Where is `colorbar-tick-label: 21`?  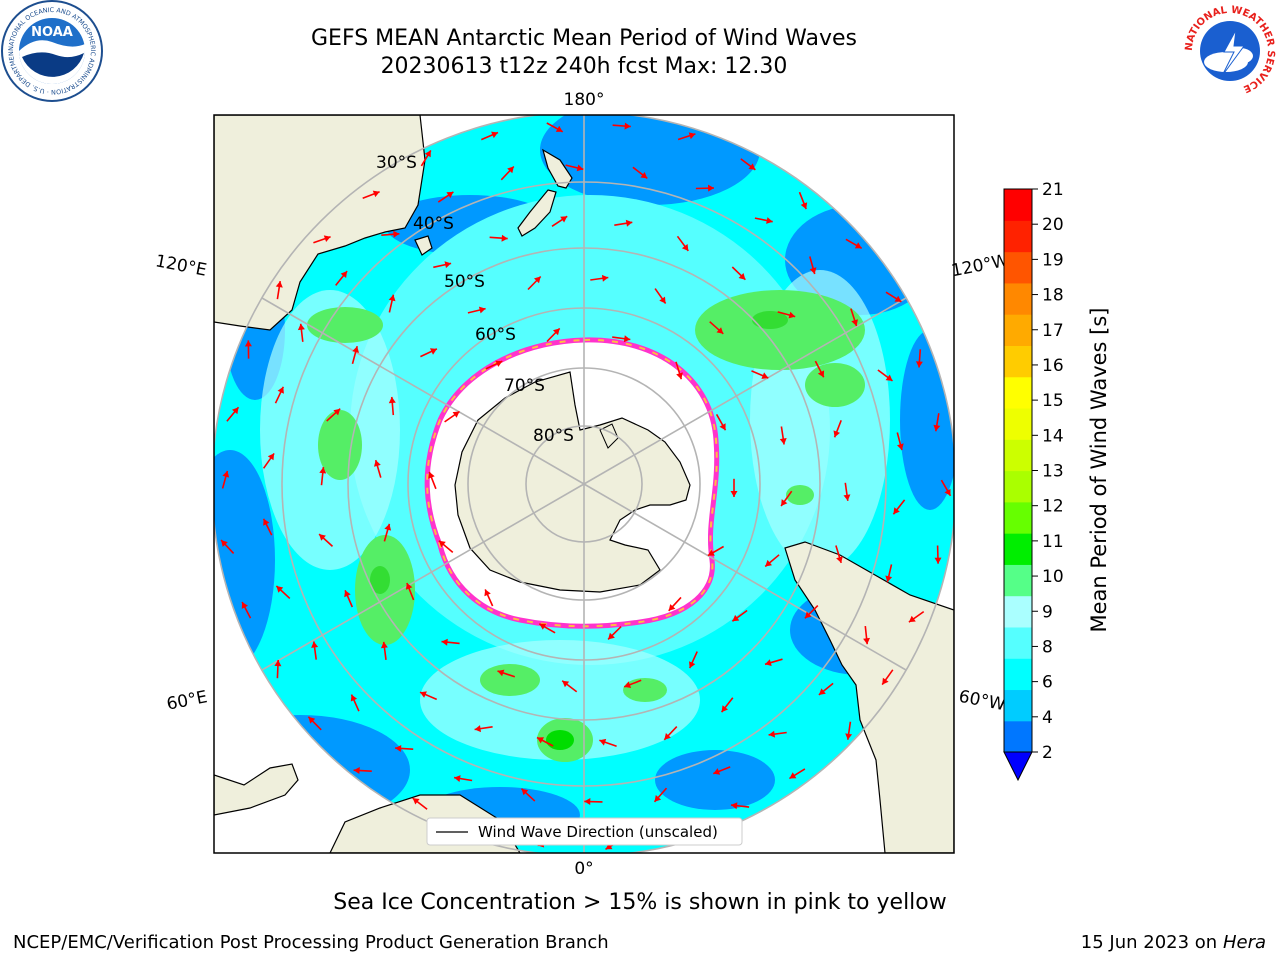
colorbar-tick-label: 21 is located at coordinates (1053, 190).